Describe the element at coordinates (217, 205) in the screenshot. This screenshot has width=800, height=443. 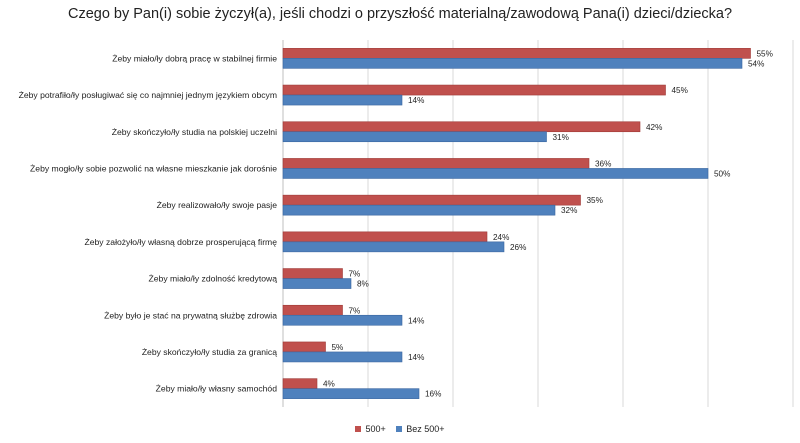
I see `category-label: Żeby realizowało/ły swoje pasje` at that location.